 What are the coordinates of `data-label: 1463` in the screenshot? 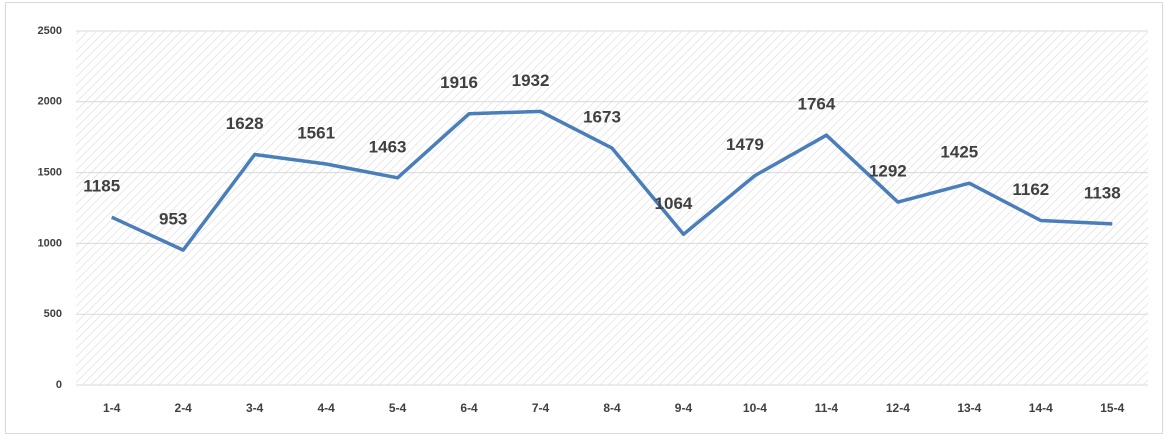 It's located at (388, 146).